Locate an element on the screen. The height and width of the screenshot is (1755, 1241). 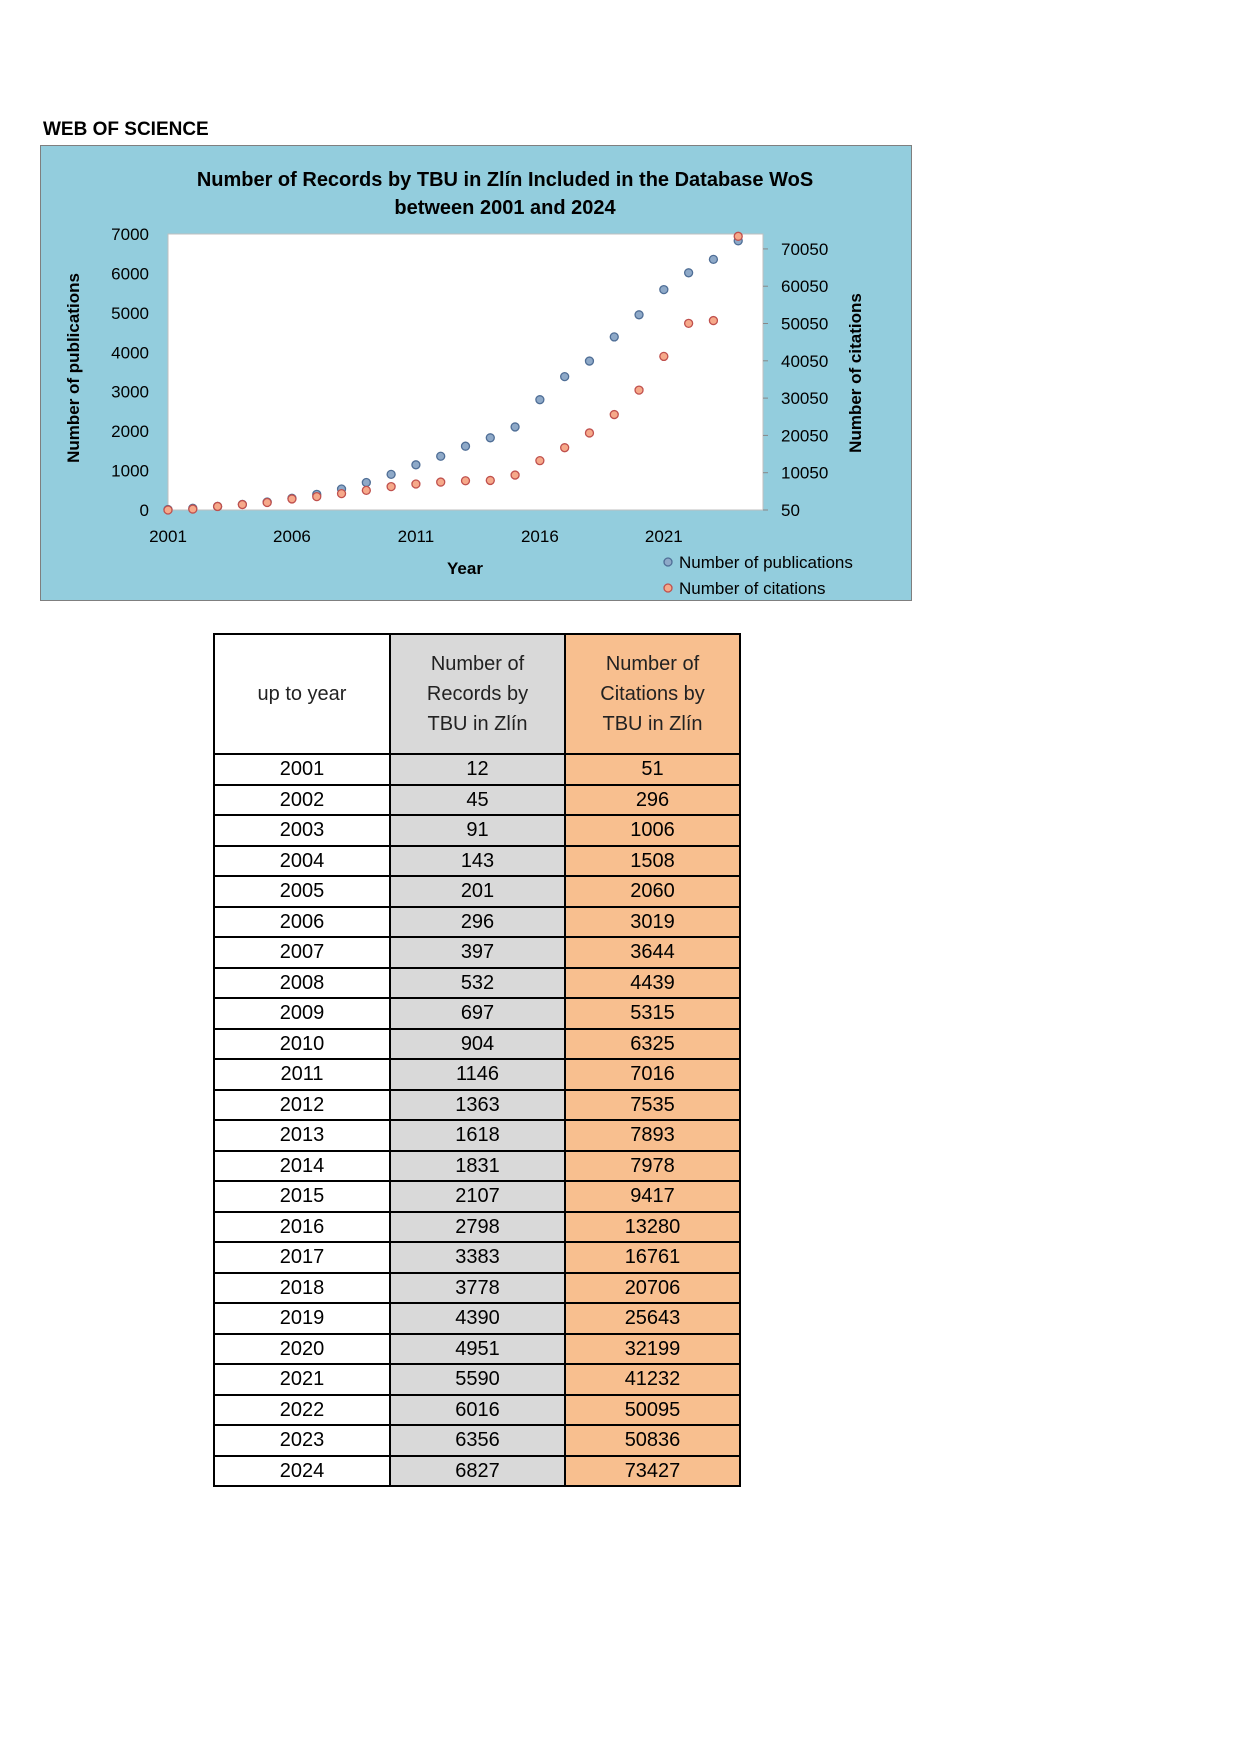
table-row: 2008 532 4439 is located at coordinates (477, 982).